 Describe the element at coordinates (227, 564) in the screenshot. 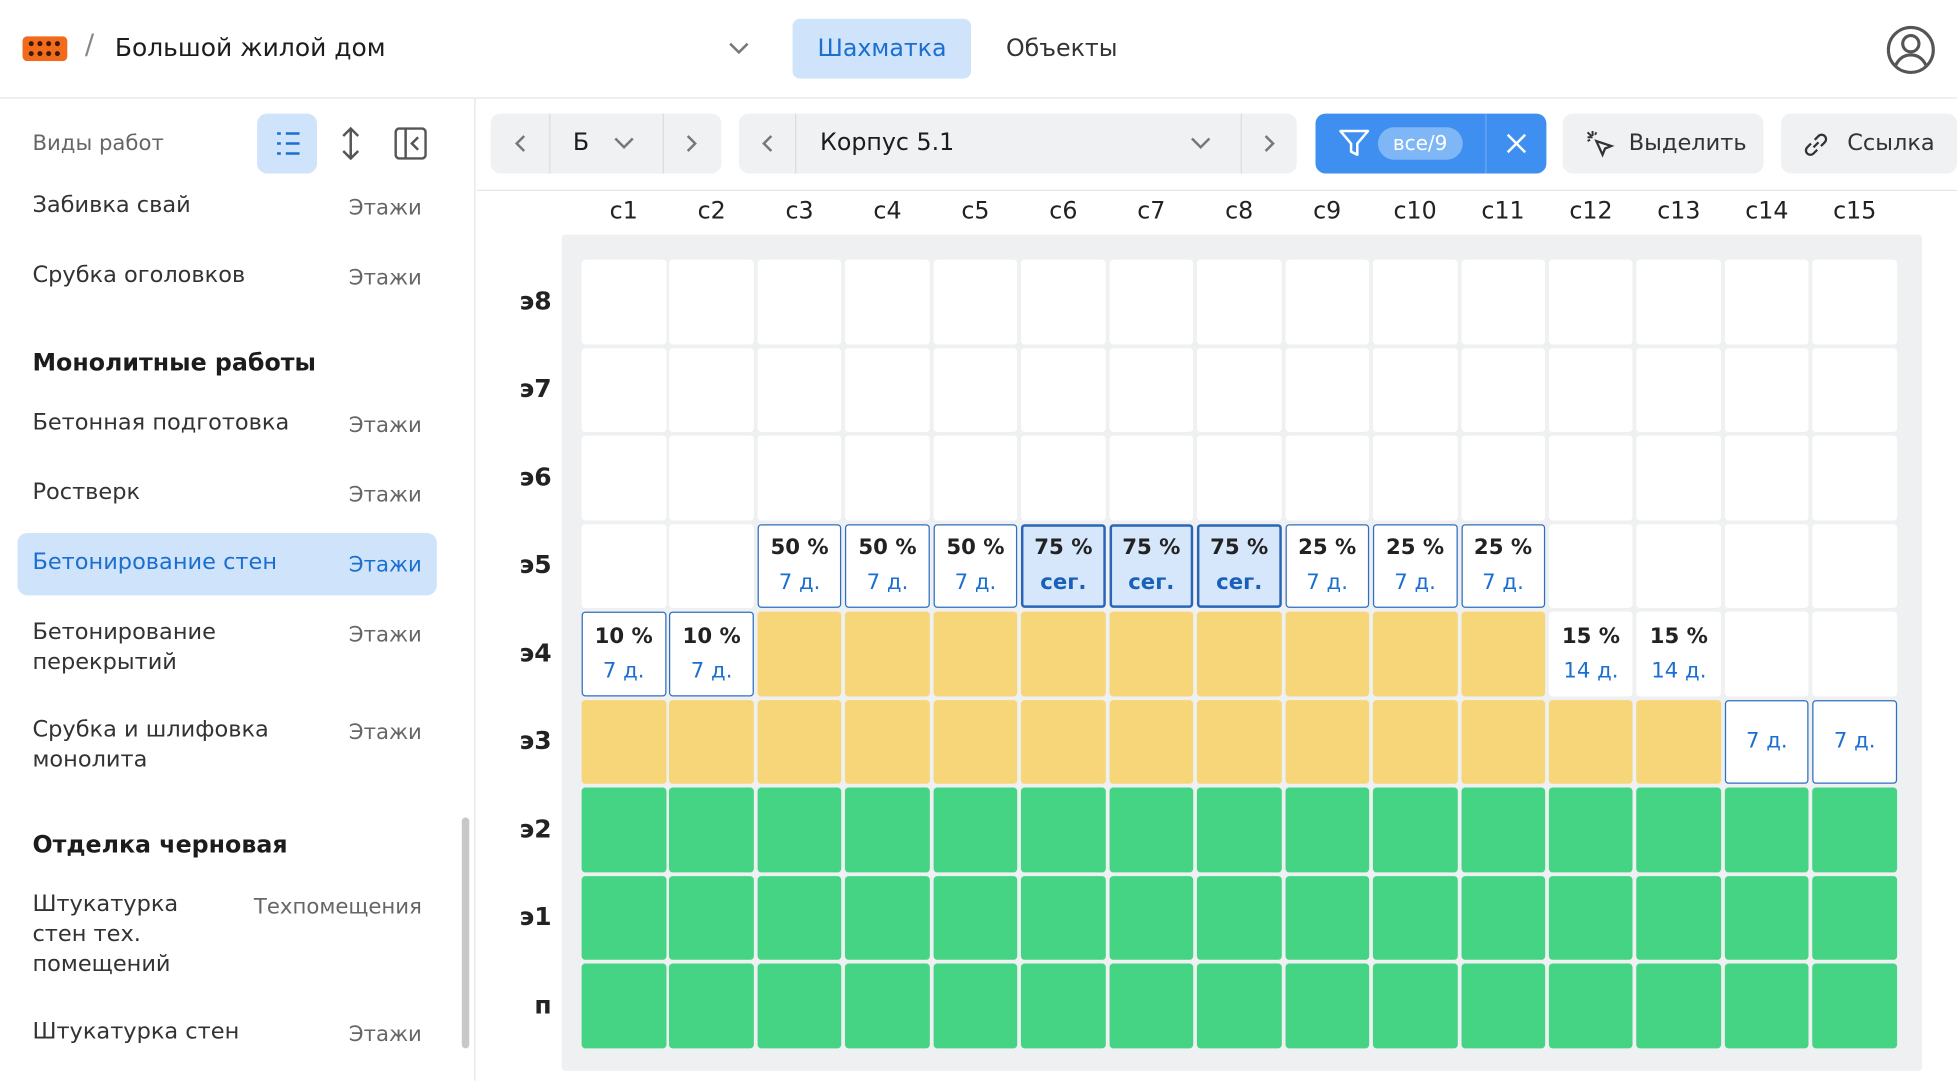

I see `work-item: Бетонирование стен Этажи` at that location.